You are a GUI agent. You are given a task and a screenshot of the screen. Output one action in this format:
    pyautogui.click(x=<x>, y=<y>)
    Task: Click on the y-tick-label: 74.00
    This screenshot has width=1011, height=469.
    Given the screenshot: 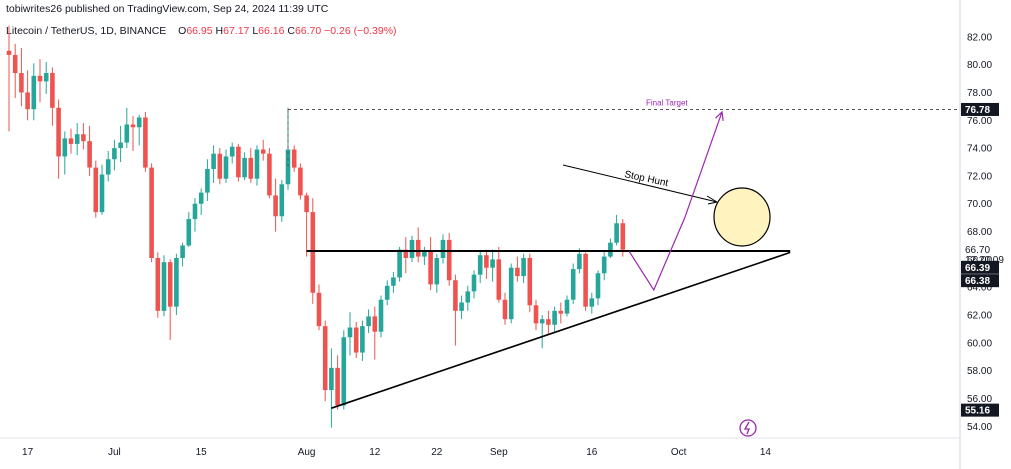 What is the action you would take?
    pyautogui.click(x=979, y=149)
    